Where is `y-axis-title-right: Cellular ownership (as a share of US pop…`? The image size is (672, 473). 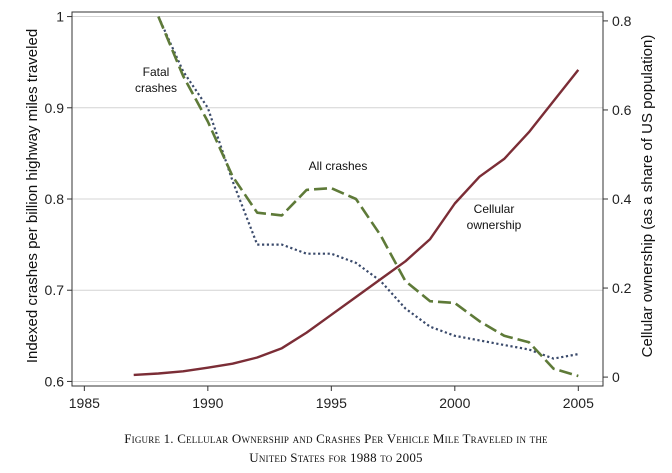
y-axis-title-right: Cellular ownership (as a share of US pop… is located at coordinates (647, 196).